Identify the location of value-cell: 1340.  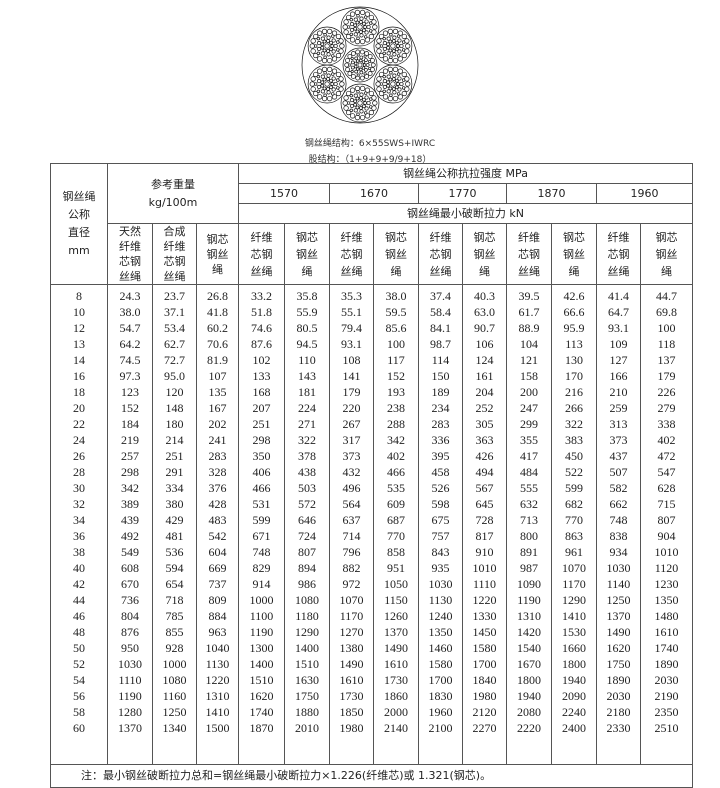
(174, 728).